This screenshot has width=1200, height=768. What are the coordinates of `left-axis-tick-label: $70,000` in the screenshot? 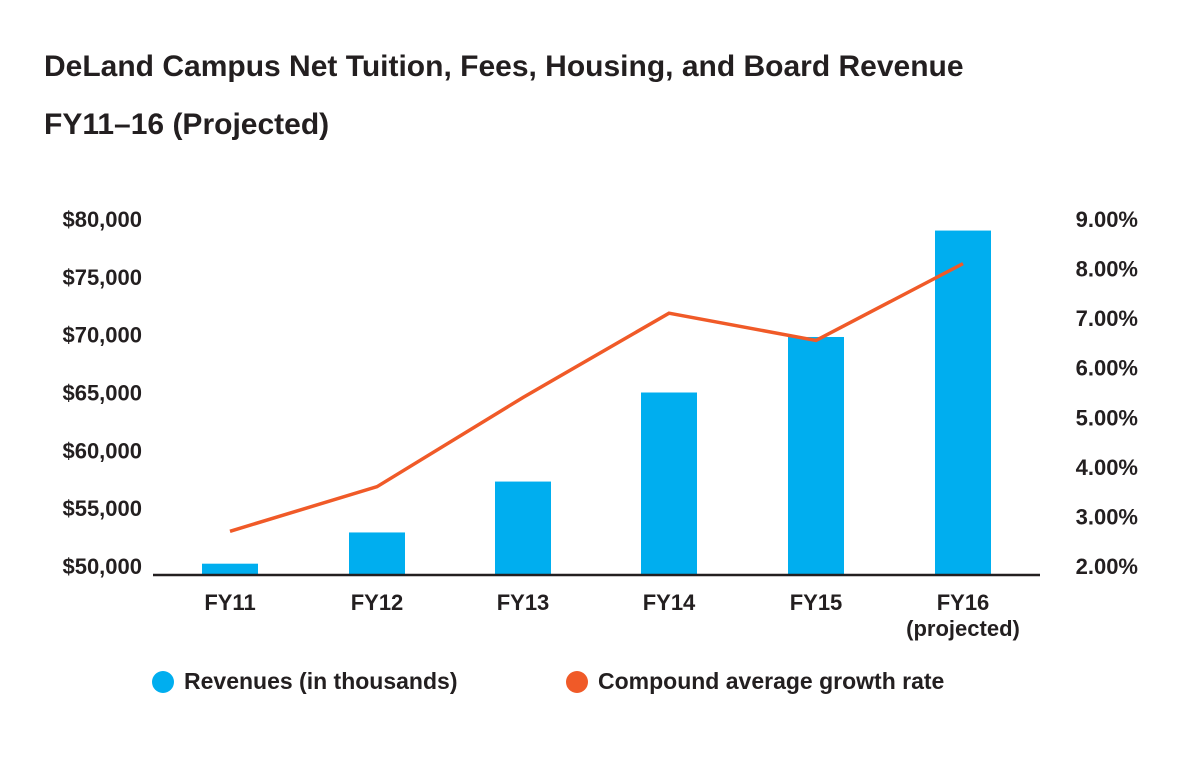 It's located at (102, 335).